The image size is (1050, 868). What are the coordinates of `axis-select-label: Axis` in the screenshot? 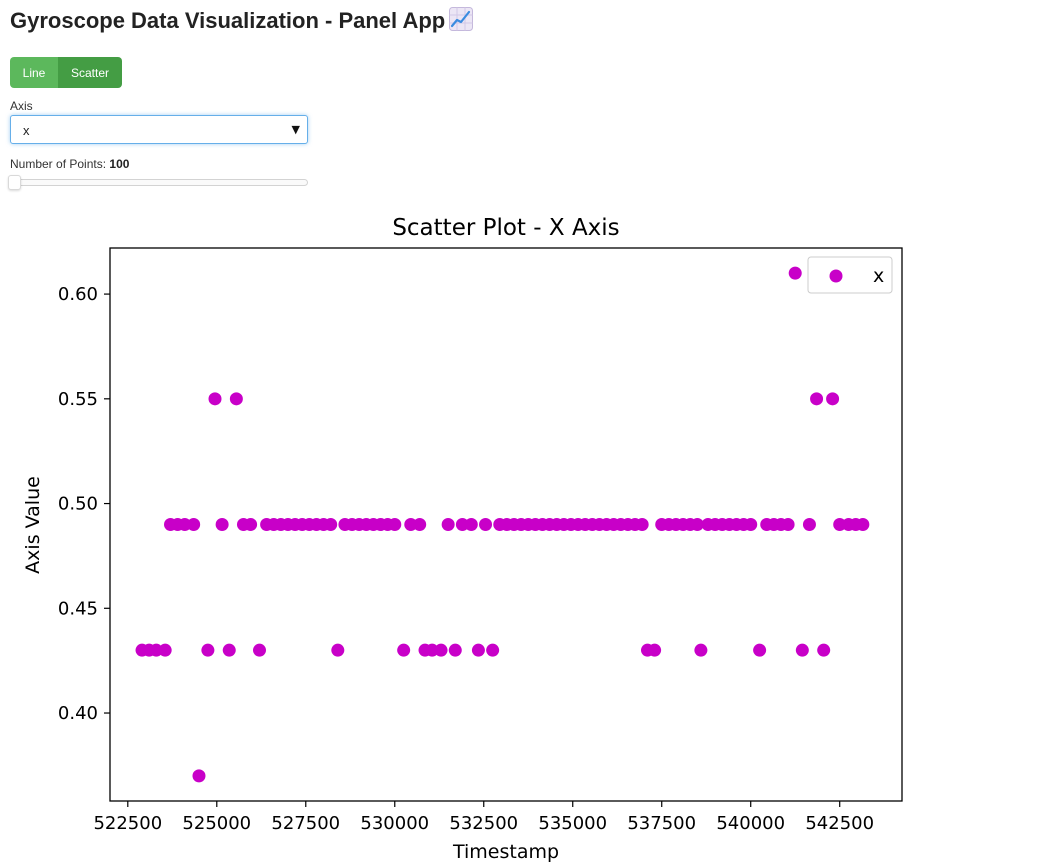 It's located at (21, 106).